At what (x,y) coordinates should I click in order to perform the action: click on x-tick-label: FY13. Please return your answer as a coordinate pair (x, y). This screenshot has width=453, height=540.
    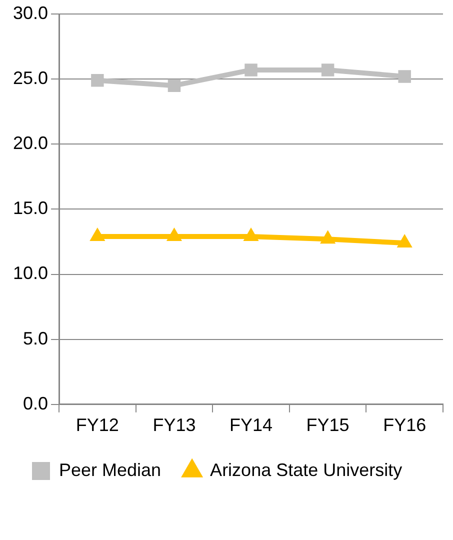
    Looking at the image, I should click on (174, 425).